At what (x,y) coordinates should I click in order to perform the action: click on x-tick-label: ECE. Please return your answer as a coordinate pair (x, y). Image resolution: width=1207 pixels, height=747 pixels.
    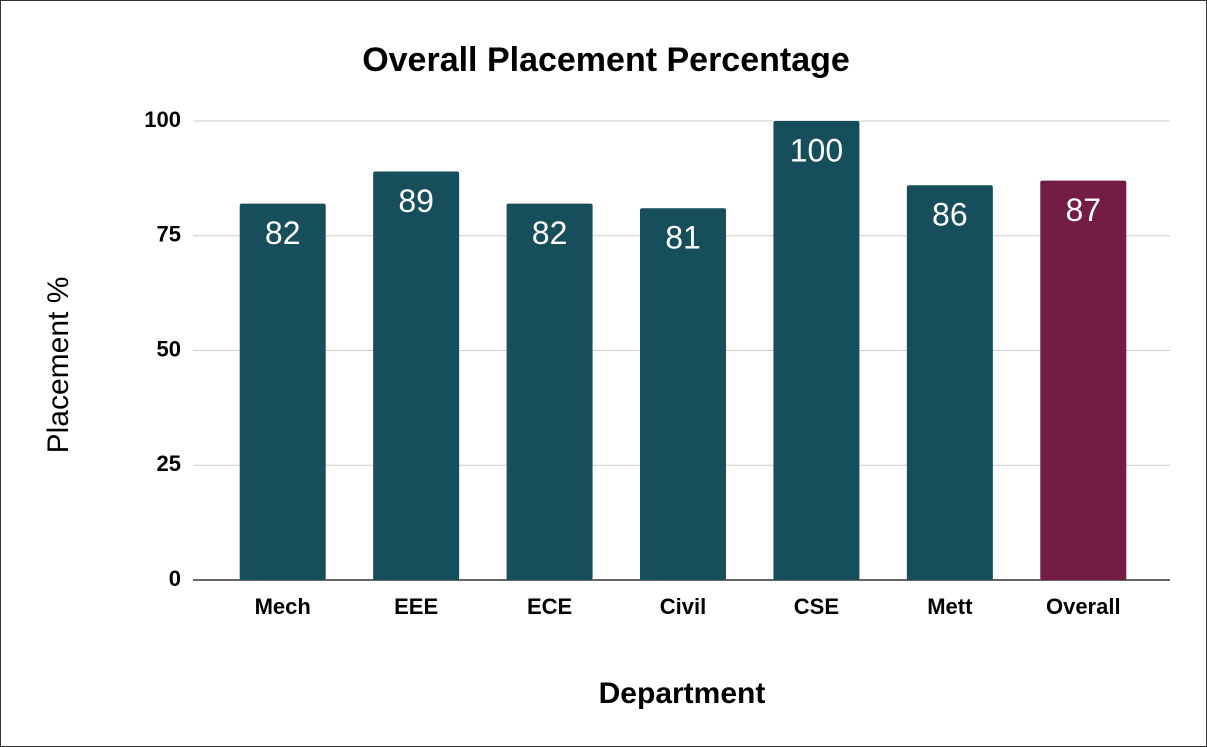
    Looking at the image, I should click on (549, 606).